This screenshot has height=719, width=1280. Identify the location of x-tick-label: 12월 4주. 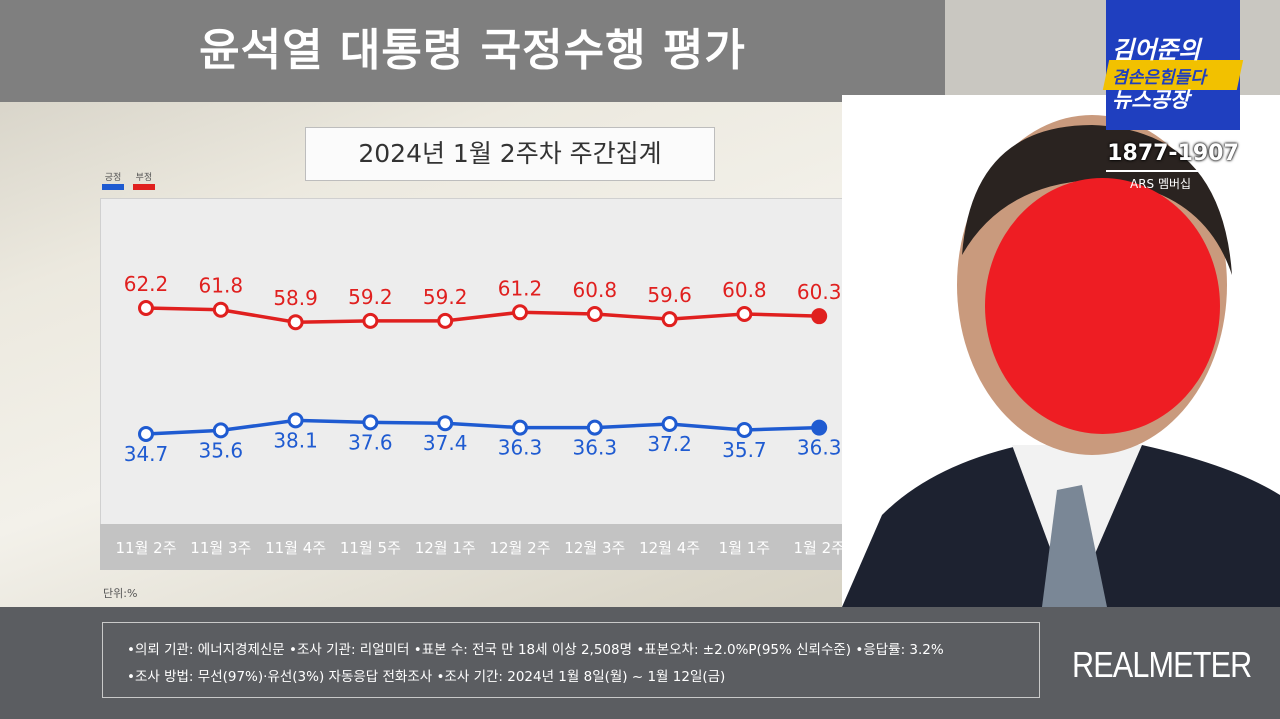
(669, 548).